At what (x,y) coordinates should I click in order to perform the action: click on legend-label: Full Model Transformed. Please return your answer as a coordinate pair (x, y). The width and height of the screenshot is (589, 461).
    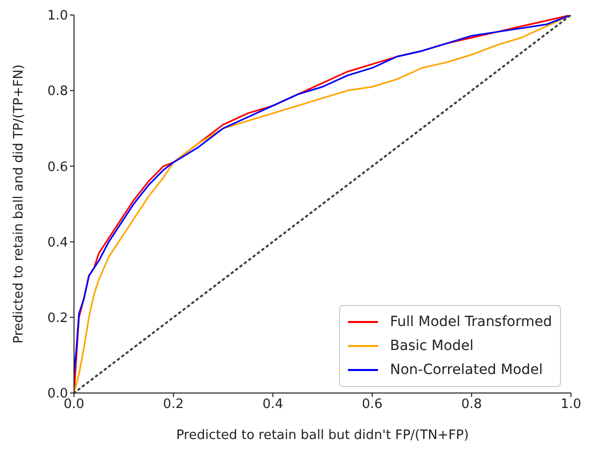
    Looking at the image, I should click on (471, 322).